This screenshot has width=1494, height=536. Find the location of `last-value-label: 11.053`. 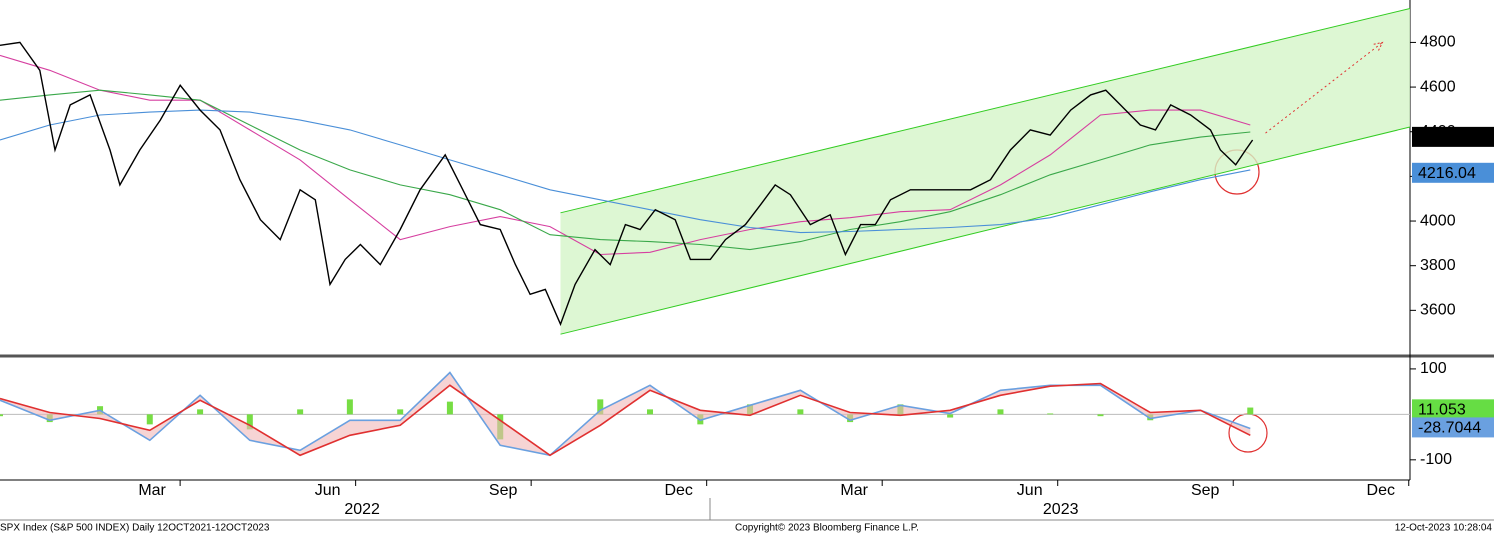

last-value-label: 11.053 is located at coordinates (1442, 410).